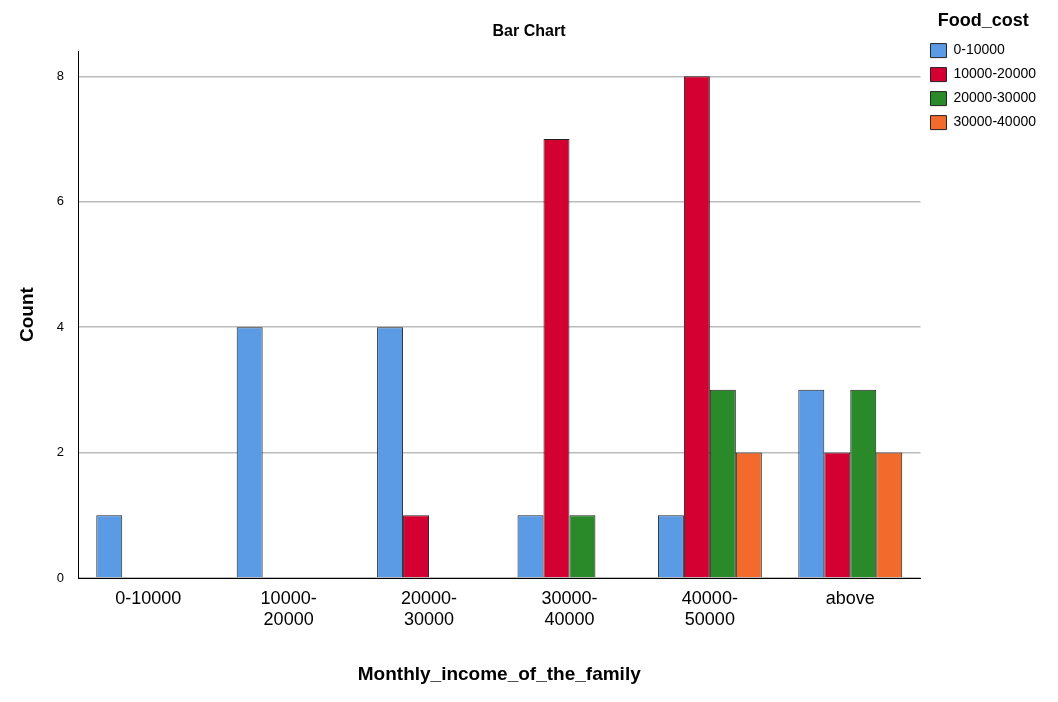  What do you see at coordinates (995, 121) in the screenshot?
I see `legend-label: 30000-40000` at bounding box center [995, 121].